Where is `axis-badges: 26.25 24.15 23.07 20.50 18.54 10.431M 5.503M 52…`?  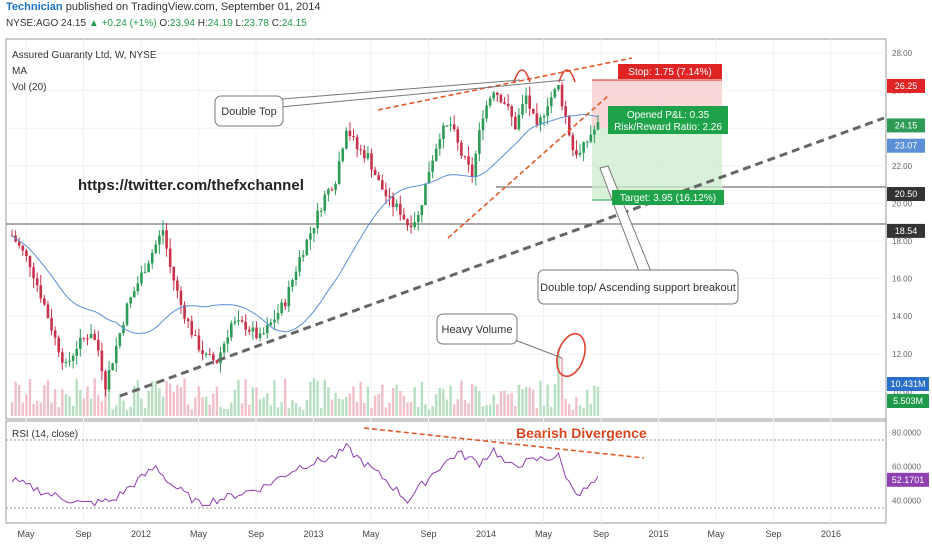
axis-badges: 26.25 24.15 23.07 20.50 18.54 10.431M 5.503M 52… is located at coordinates (908, 282).